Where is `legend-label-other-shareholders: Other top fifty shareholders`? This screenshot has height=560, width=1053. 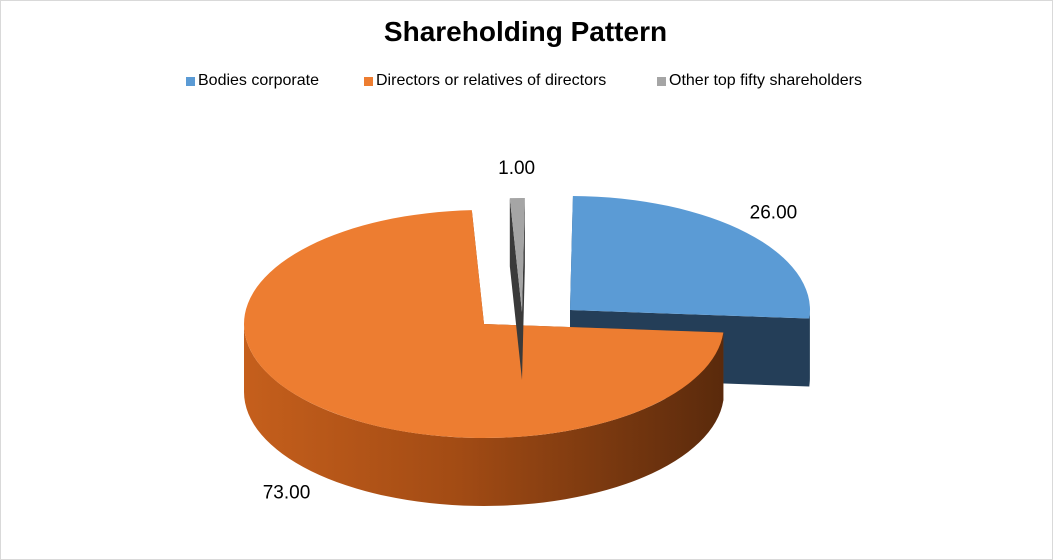 legend-label-other-shareholders: Other top fifty shareholders is located at coordinates (765, 80).